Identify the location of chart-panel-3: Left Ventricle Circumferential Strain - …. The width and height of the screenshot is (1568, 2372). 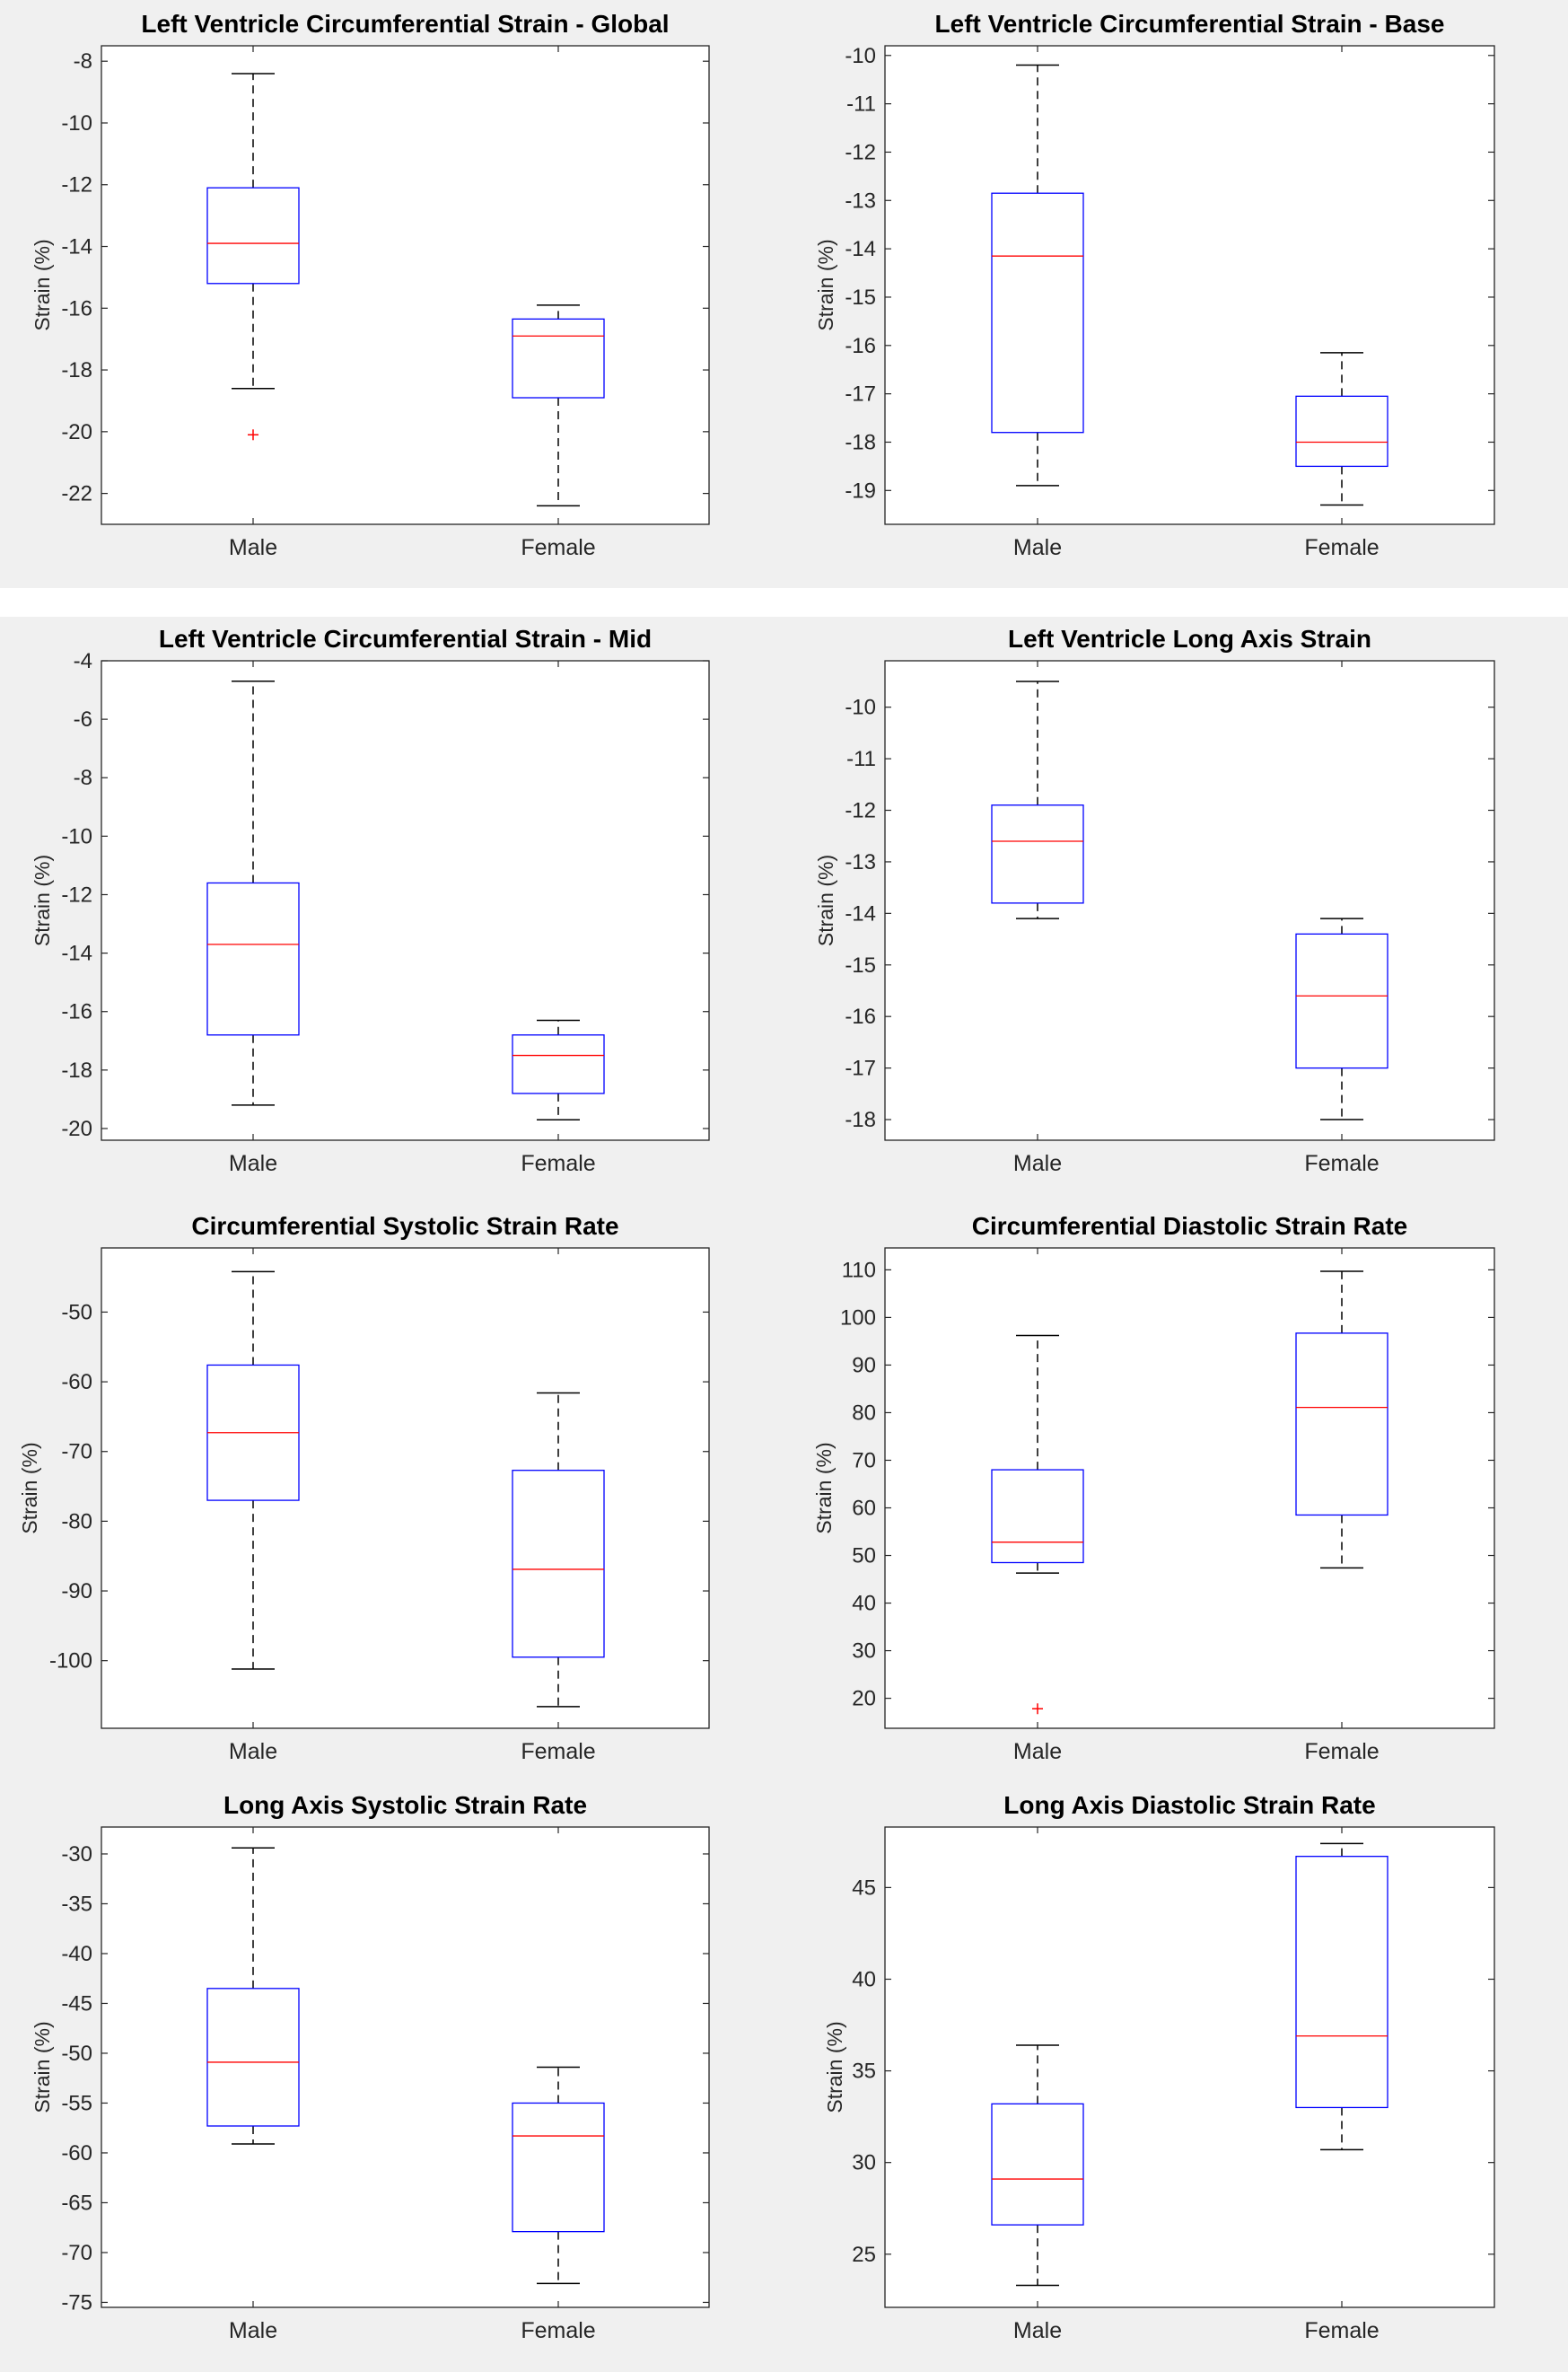
(370, 900).